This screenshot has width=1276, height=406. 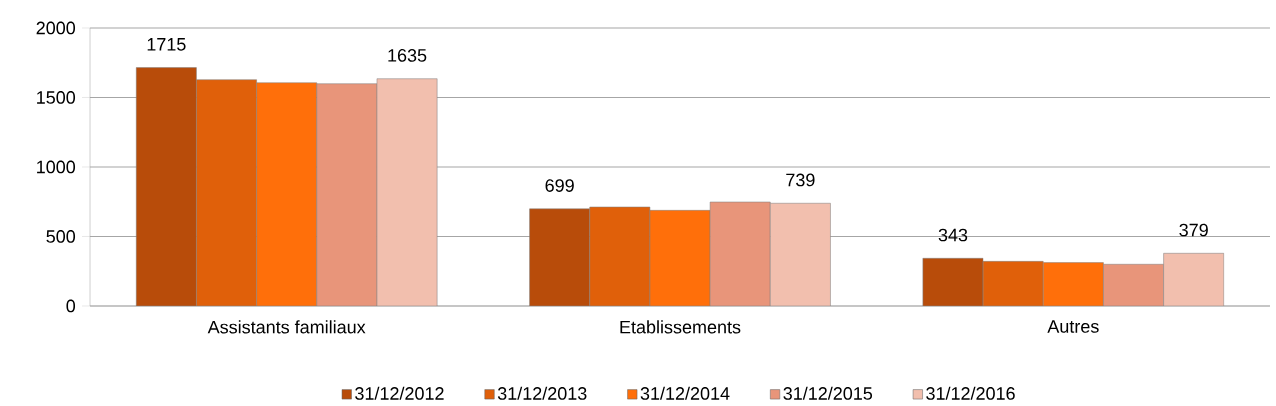 I want to click on legend-label: 31/12/2012, so click(x=399, y=393).